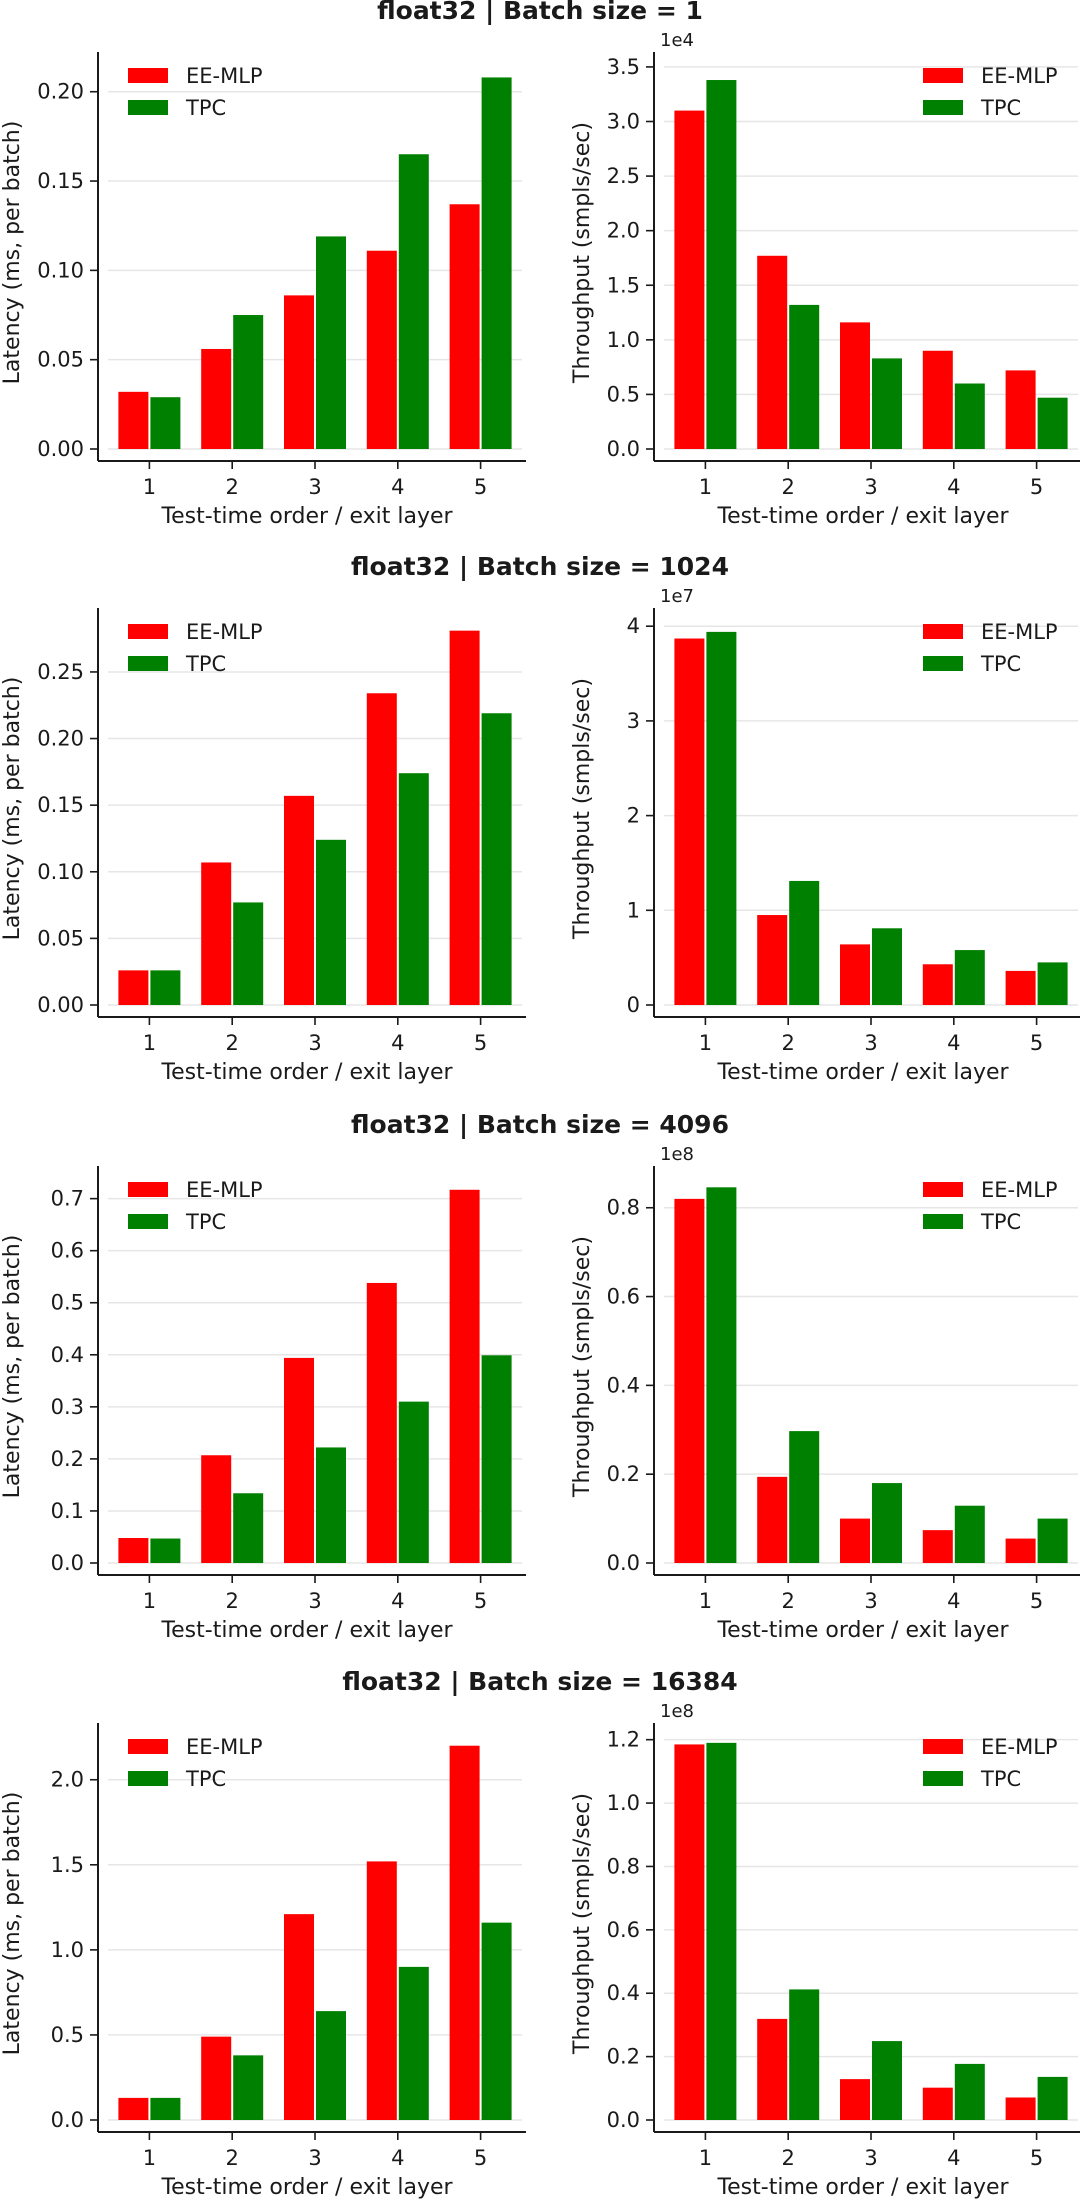 Image resolution: width=1080 pixels, height=2204 pixels. I want to click on y-tick-label: 0.25, so click(60, 672).